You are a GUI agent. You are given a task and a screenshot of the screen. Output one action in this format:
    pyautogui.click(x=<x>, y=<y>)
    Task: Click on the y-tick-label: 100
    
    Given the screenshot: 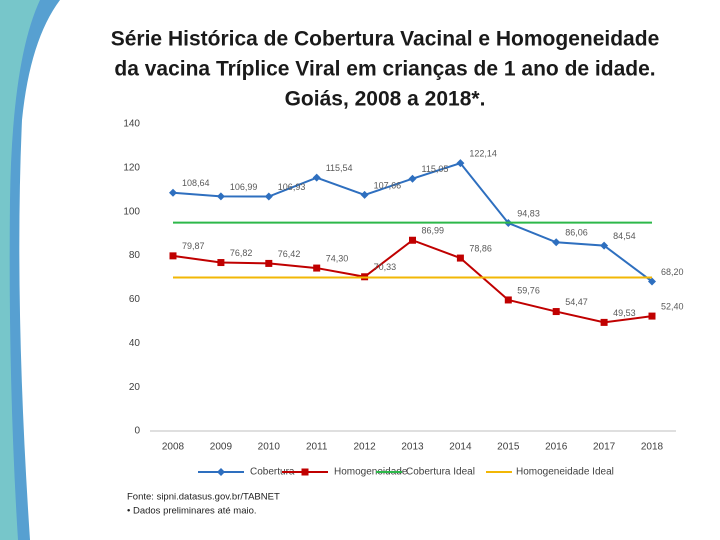 What is the action you would take?
    pyautogui.click(x=131, y=211)
    